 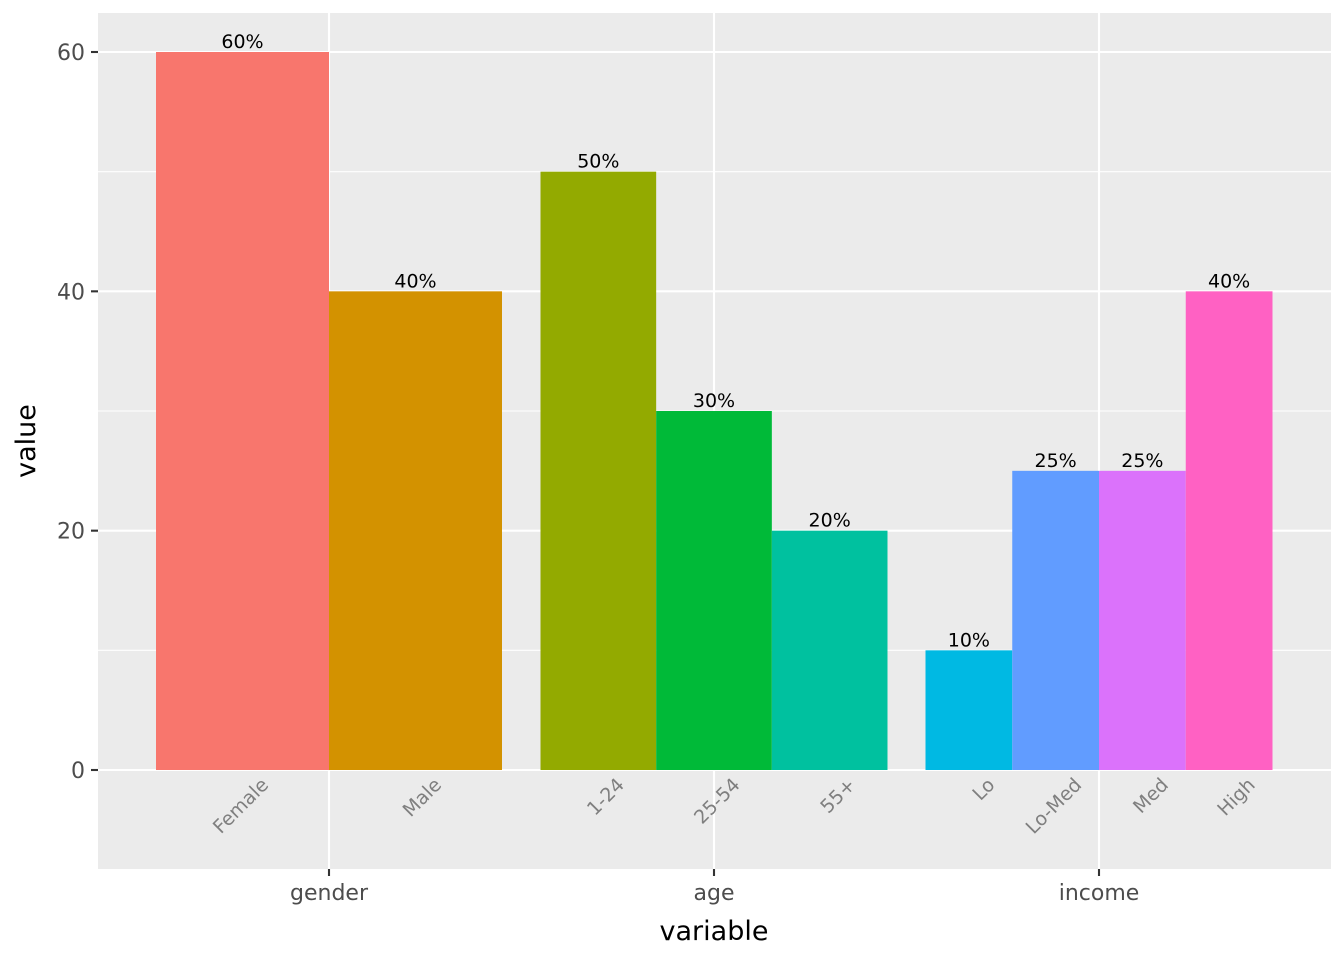 What do you see at coordinates (714, 893) in the screenshot?
I see `x-tick-label: age` at bounding box center [714, 893].